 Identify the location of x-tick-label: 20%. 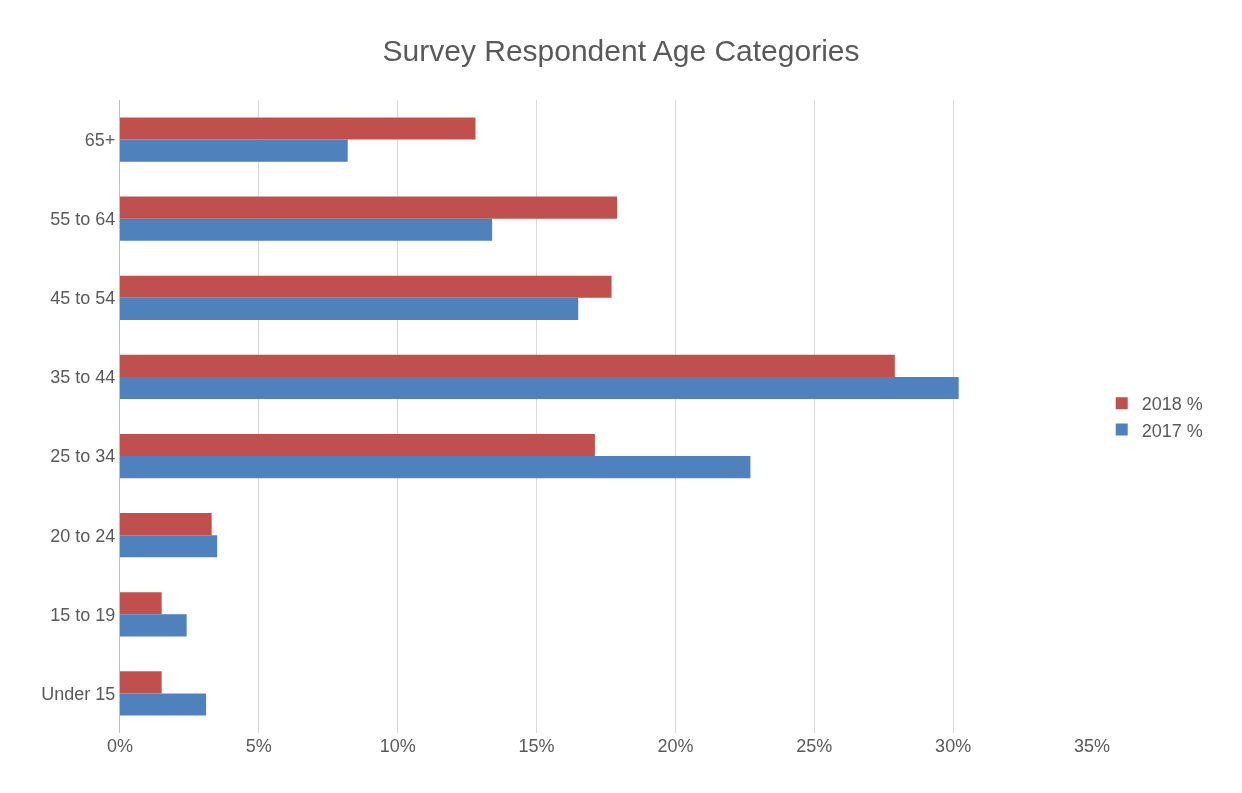
(675, 746).